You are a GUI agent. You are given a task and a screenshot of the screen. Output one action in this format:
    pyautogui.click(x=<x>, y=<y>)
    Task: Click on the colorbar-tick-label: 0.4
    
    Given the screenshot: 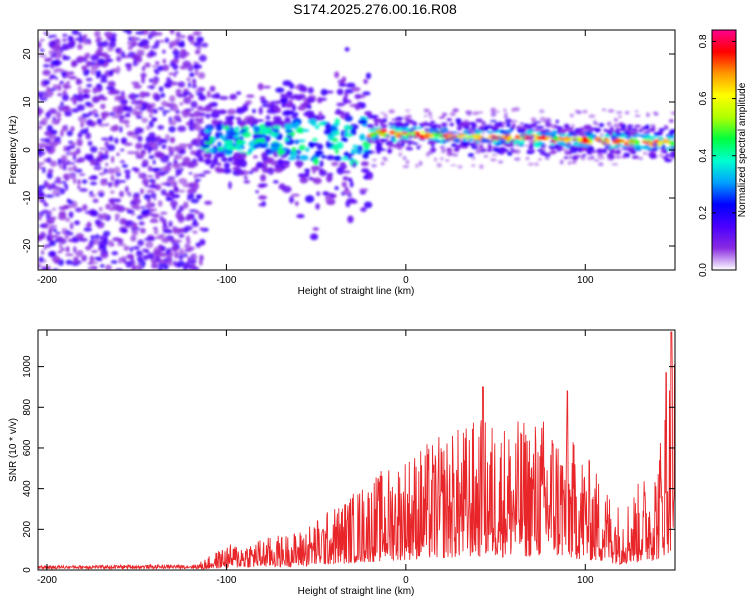 What is the action you would take?
    pyautogui.click(x=703, y=155)
    